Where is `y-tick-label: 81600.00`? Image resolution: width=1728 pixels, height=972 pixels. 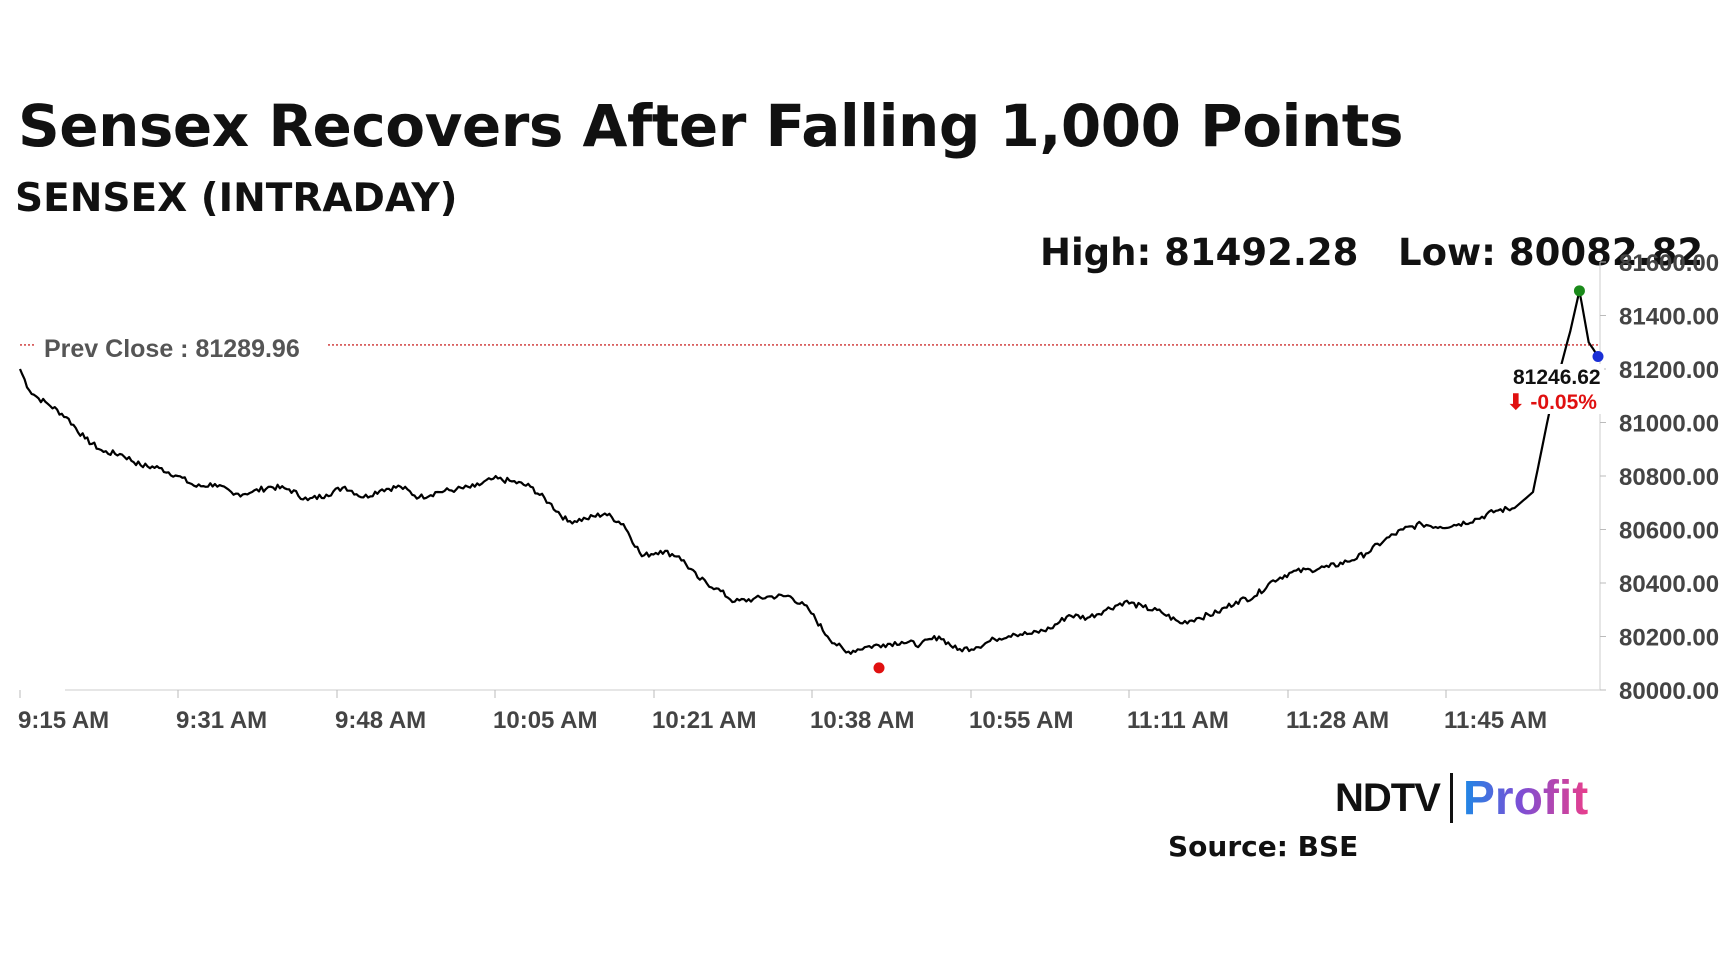 y-tick-label: 81600.00 is located at coordinates (1669, 263).